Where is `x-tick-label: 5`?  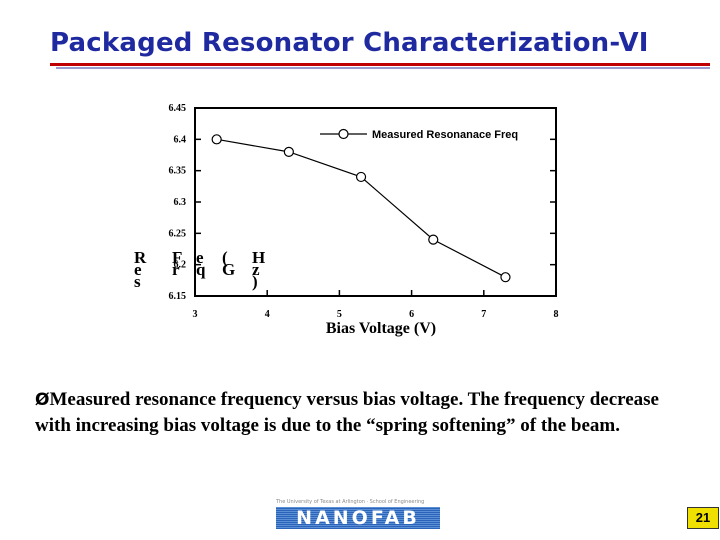 x-tick-label: 5 is located at coordinates (339, 314).